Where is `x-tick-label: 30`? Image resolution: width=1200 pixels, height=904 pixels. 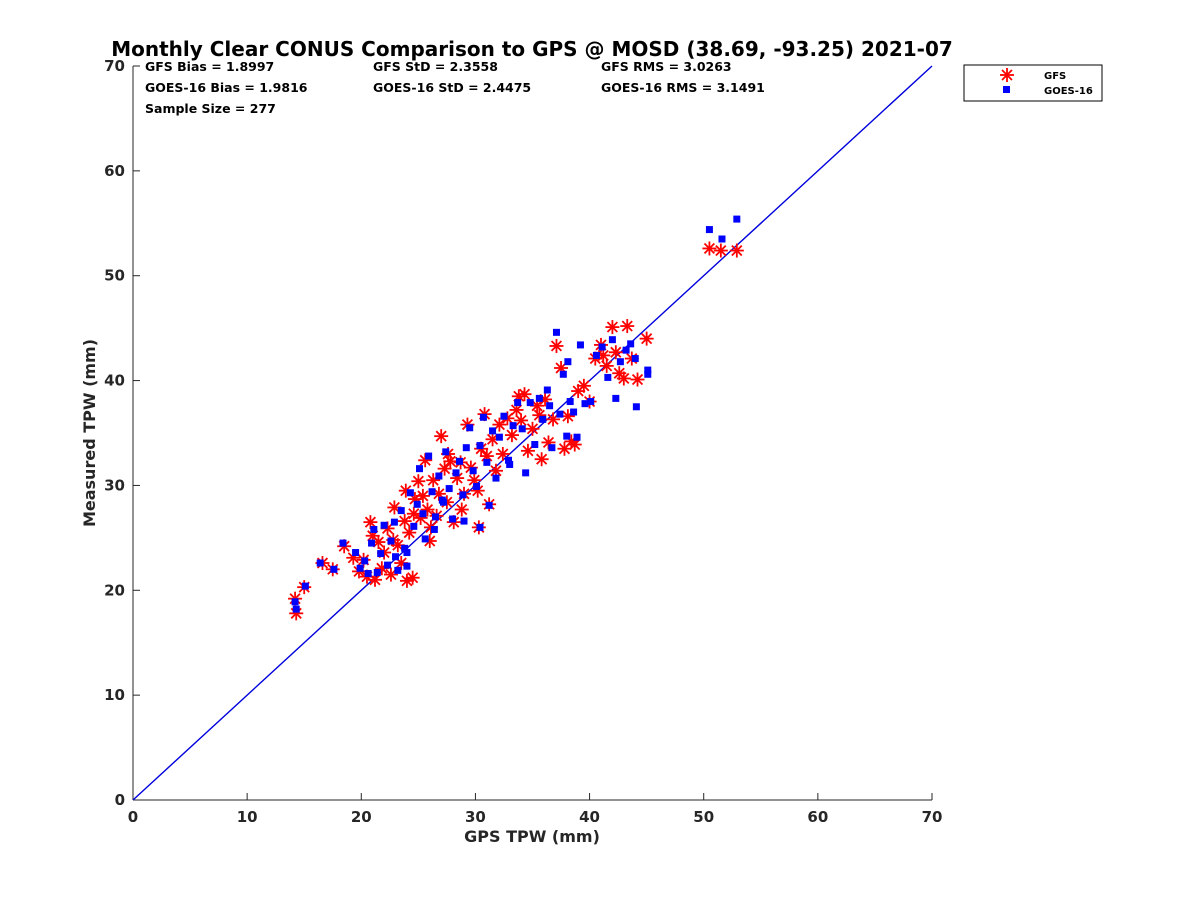 x-tick-label: 30 is located at coordinates (475, 817).